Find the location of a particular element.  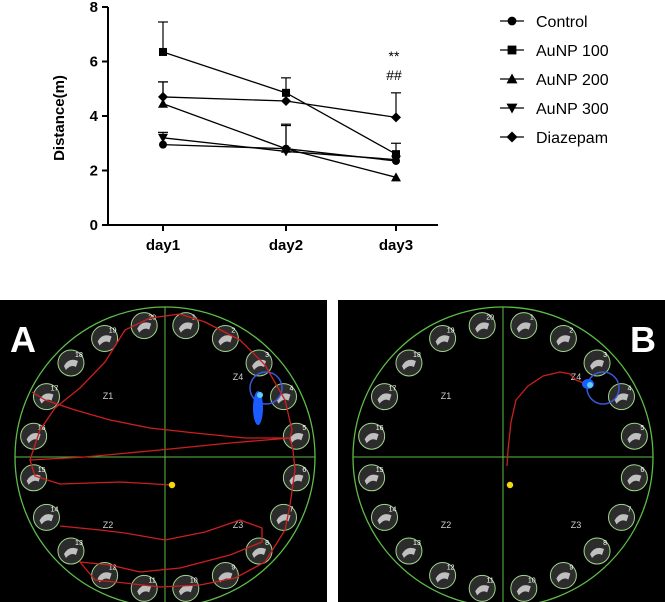

maze-cup: 20 is located at coordinates (482, 326).